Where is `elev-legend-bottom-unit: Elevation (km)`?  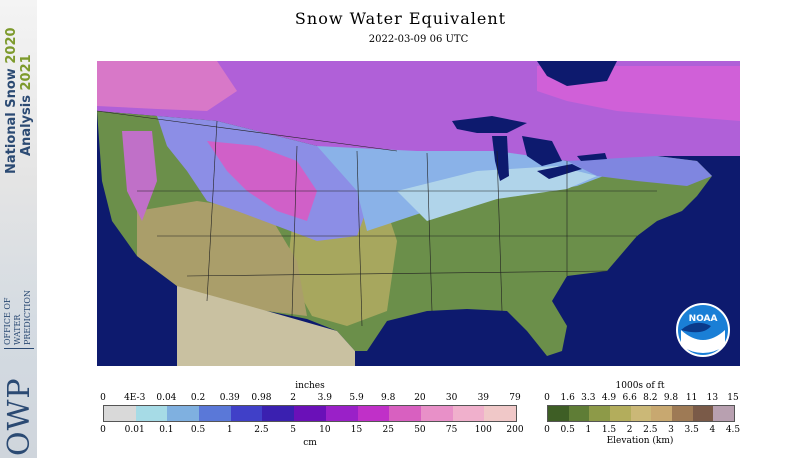 elev-legend-bottom-unit: Elevation (km) is located at coordinates (640, 441).